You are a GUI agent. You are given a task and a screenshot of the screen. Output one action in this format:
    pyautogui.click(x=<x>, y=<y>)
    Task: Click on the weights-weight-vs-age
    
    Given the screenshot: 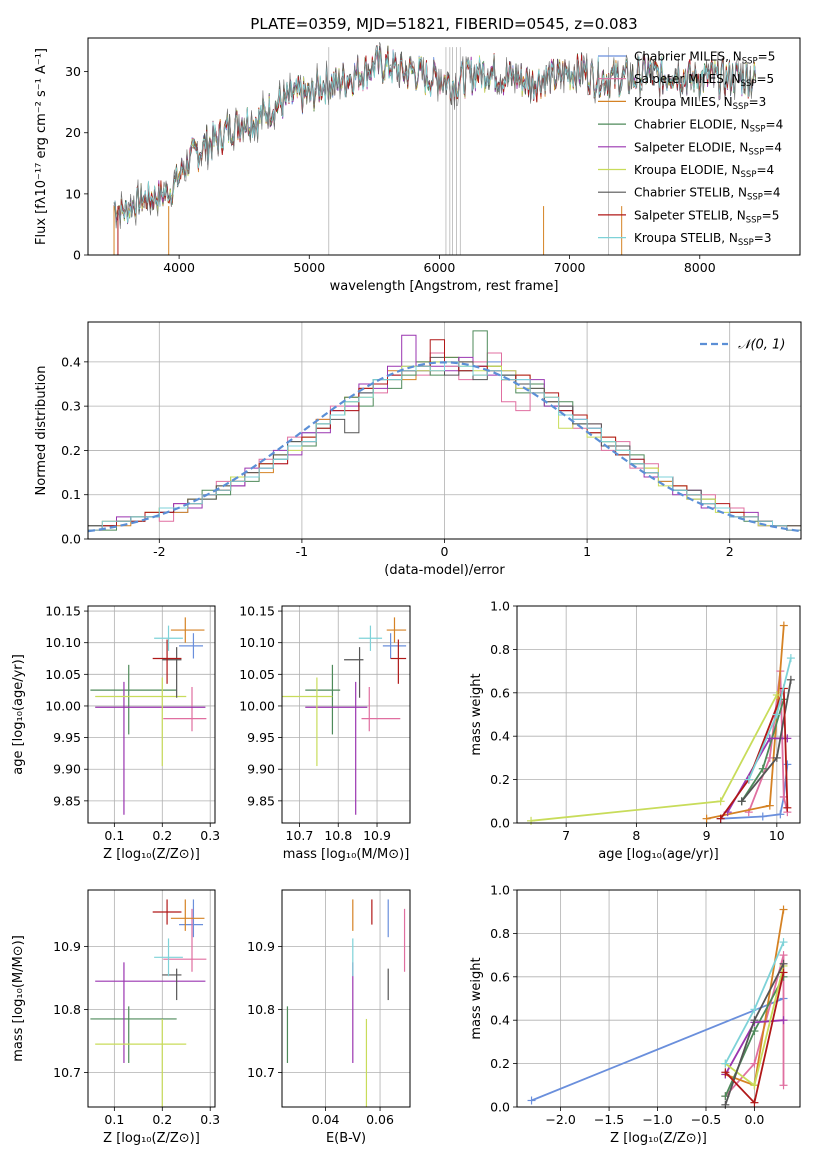 What is the action you would take?
    pyautogui.click(x=661, y=723)
    